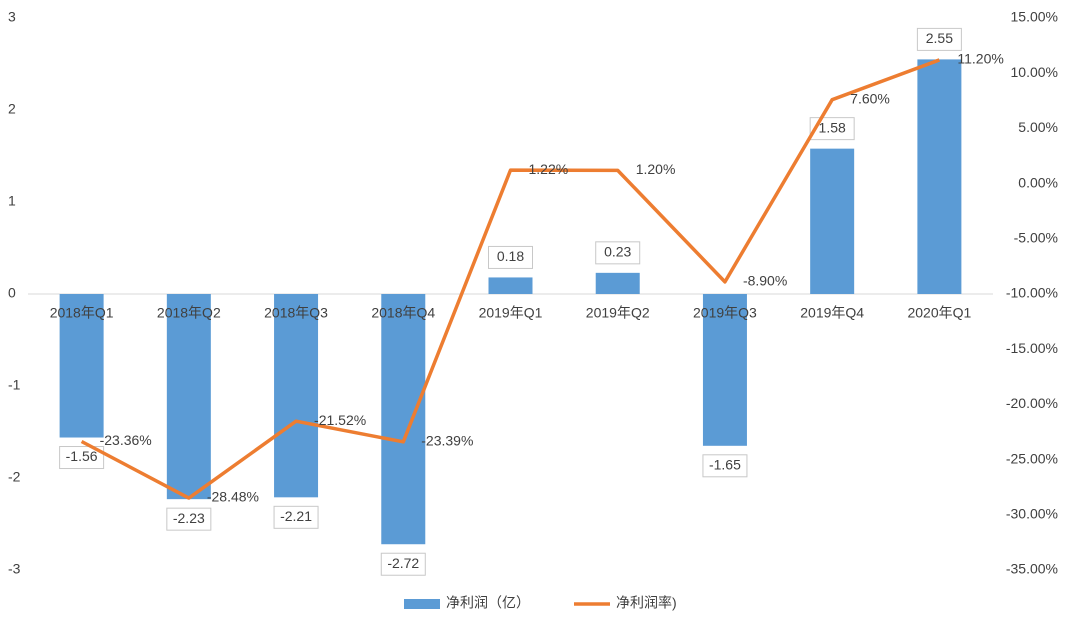 Image resolution: width=1080 pixels, height=623 pixels. I want to click on x-tick-label: 2018年Q3, so click(296, 313).